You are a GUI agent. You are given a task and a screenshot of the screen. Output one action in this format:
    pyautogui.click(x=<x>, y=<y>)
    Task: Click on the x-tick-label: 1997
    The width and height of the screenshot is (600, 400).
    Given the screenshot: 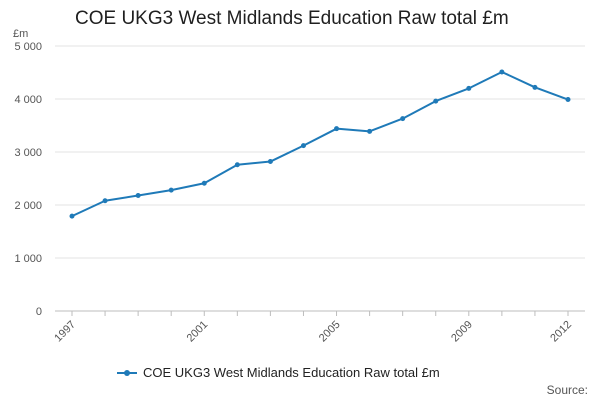 What is the action you would take?
    pyautogui.click(x=65, y=332)
    